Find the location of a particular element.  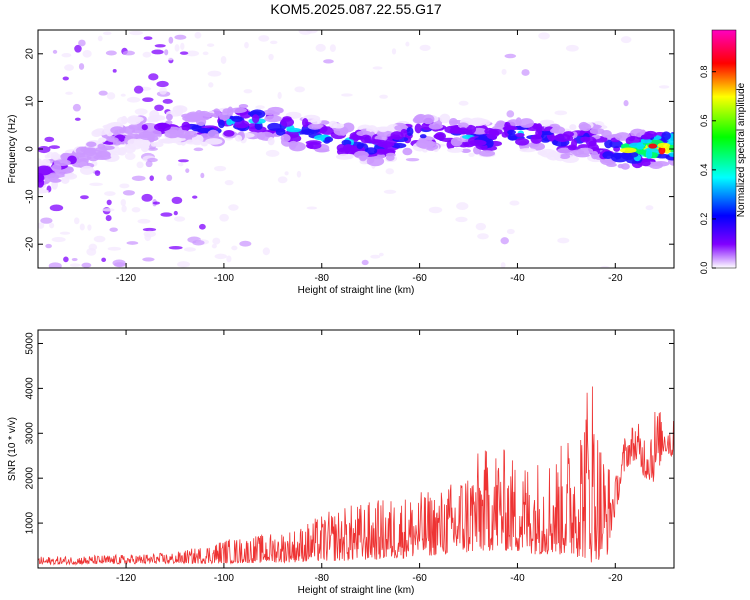

spectrogram-ytick-label: 10 is located at coordinates (30, 101).